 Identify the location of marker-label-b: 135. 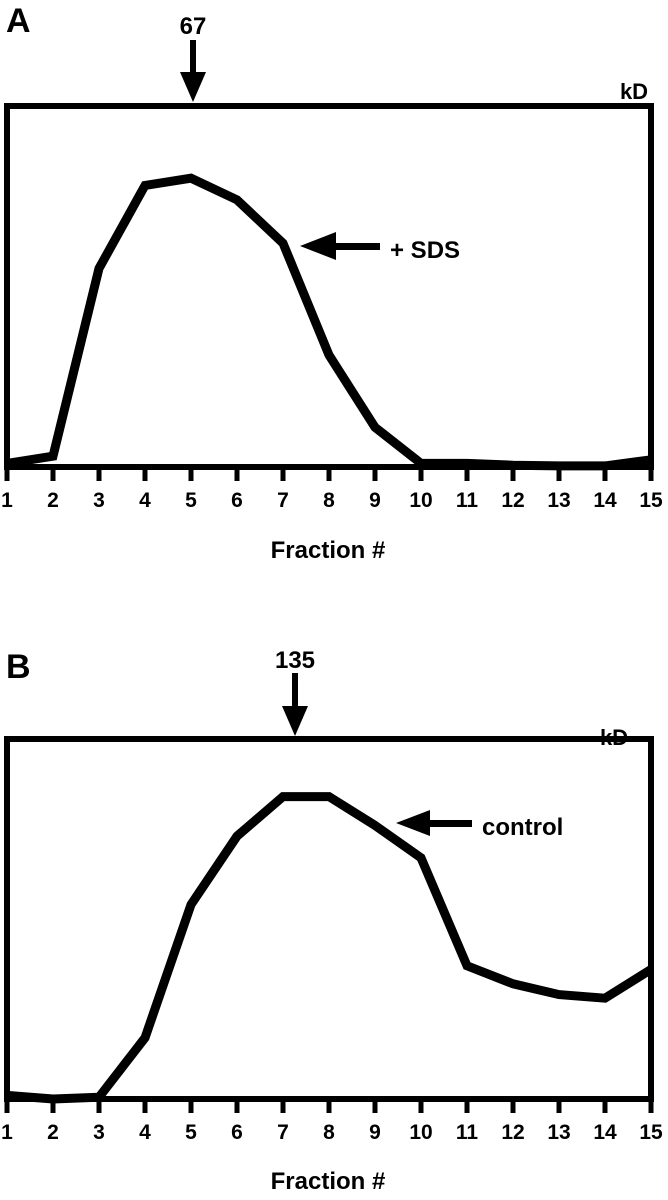
(295, 660).